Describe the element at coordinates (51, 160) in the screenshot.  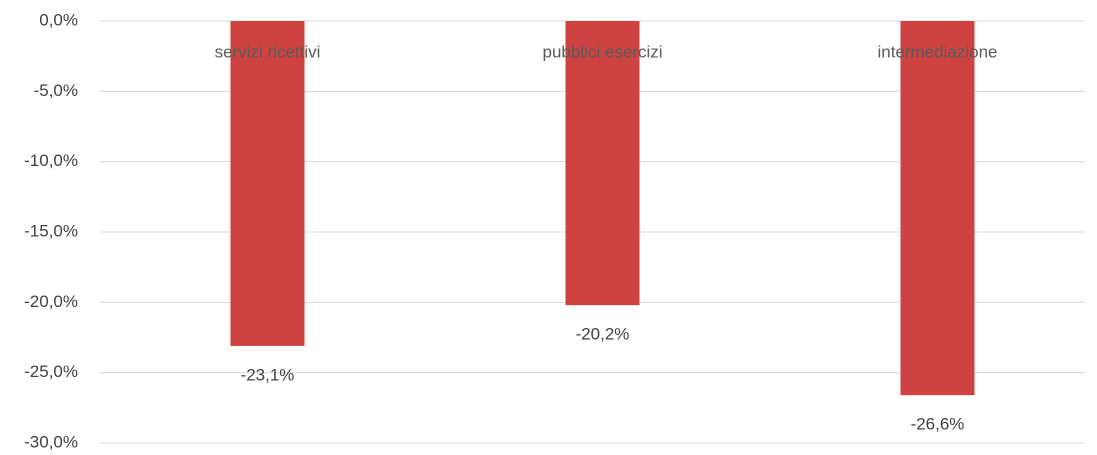
I see `y-tick-label: -10,0%` at that location.